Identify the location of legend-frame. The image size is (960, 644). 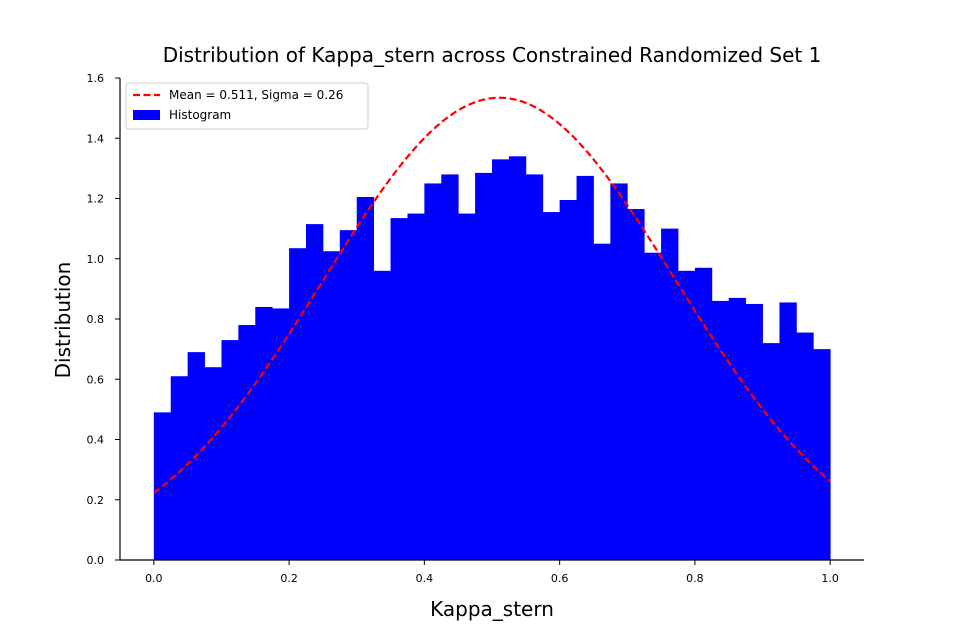
(247, 106).